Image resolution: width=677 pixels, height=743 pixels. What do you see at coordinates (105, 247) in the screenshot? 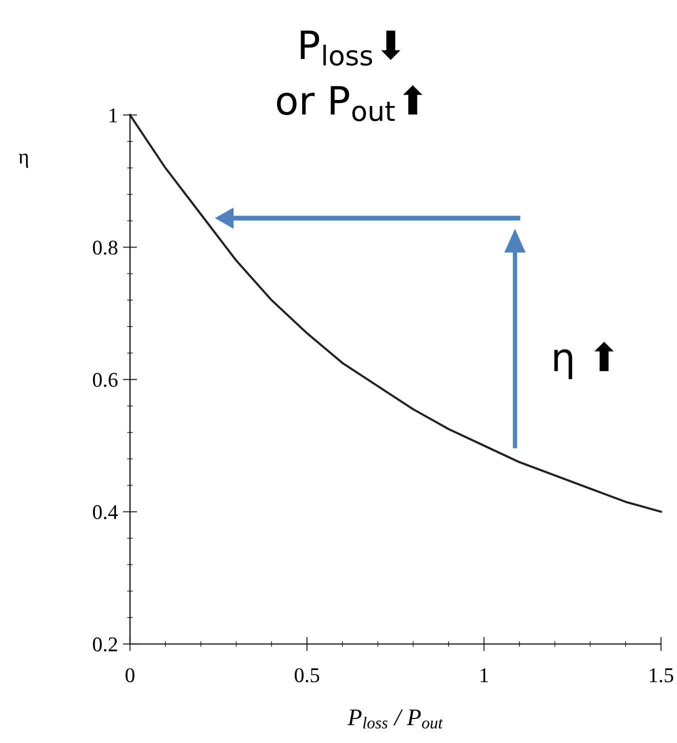
I see `y-tick-label: 0.8` at bounding box center [105, 247].